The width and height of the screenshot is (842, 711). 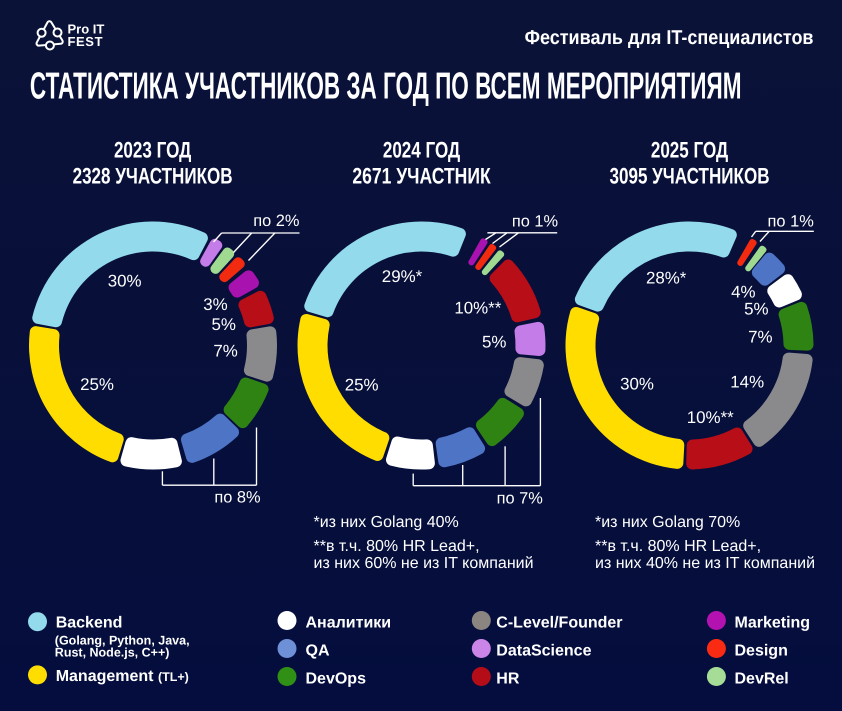 I want to click on svg-text: FEST, so click(x=86, y=41).